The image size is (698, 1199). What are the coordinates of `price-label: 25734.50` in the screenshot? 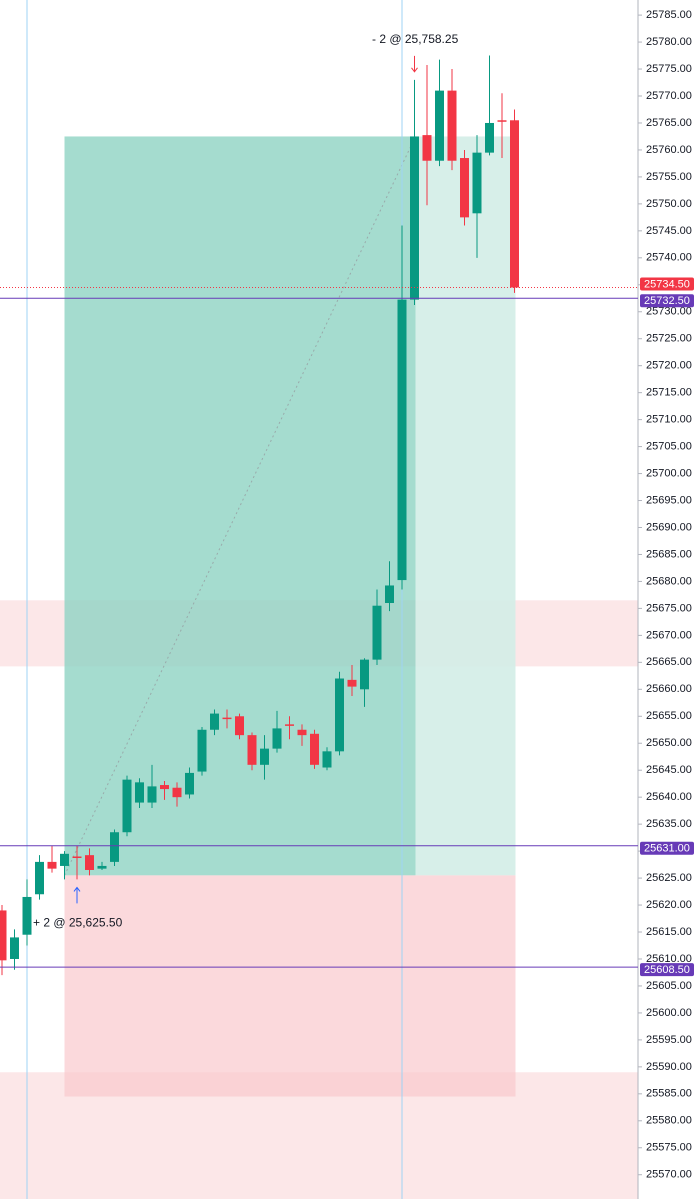 It's located at (667, 284).